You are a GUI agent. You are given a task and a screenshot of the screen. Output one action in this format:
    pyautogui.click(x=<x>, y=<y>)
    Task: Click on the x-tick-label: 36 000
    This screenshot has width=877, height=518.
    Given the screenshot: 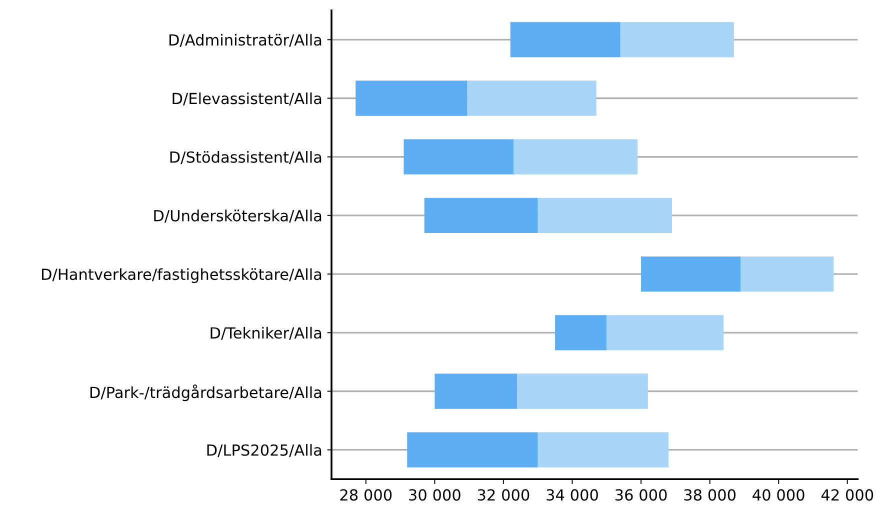 What is the action you would take?
    pyautogui.click(x=641, y=495)
    